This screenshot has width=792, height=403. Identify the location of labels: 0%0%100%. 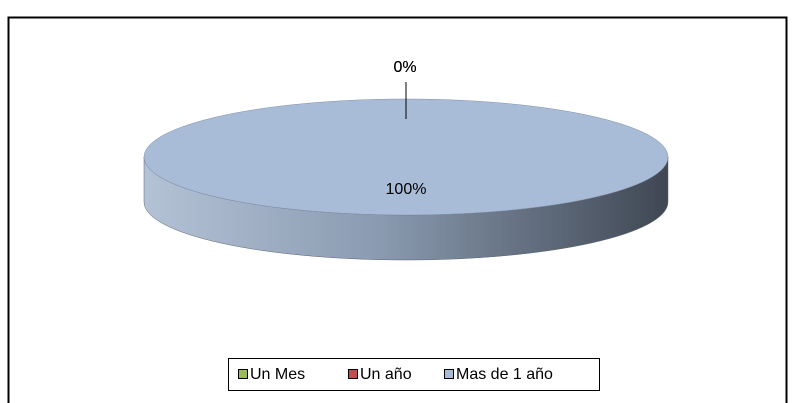
(406, 128).